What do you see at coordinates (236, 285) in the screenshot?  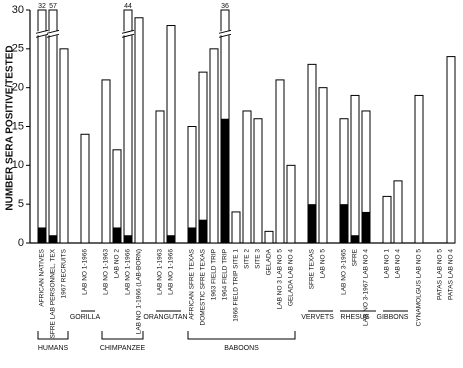 I see `x-tick-label: 1966 FIELD TRIP SITE 1` at bounding box center [236, 285].